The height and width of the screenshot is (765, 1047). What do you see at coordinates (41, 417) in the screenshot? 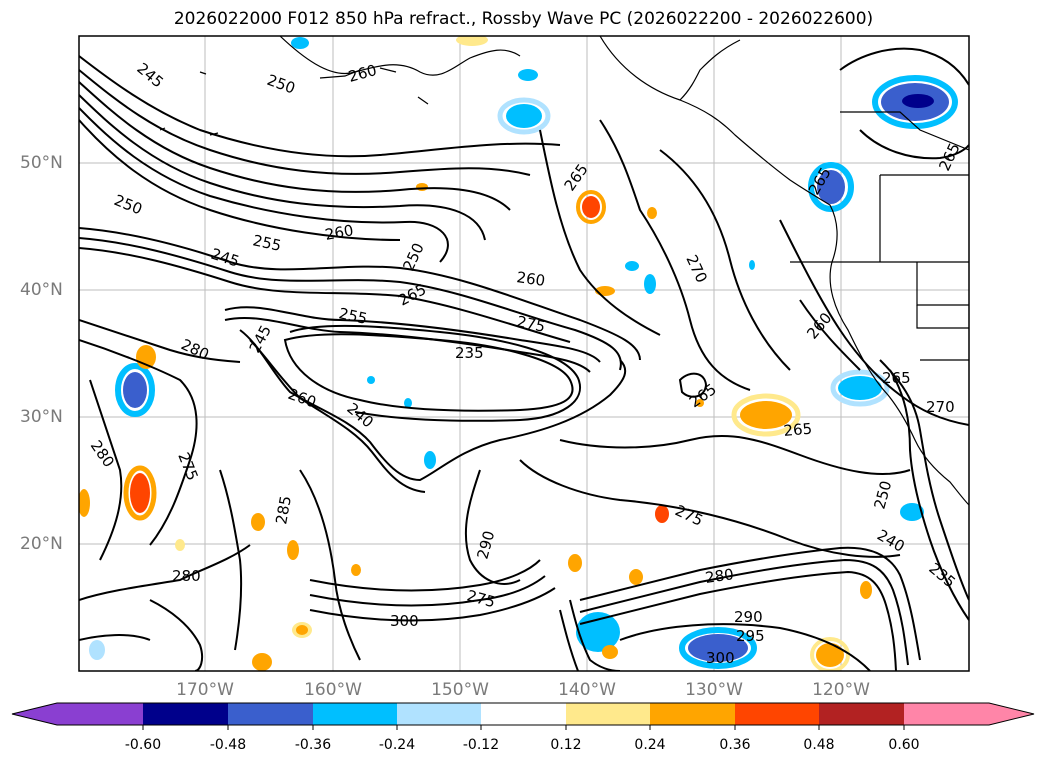
I see `lat-label: 30°N` at bounding box center [41, 417].